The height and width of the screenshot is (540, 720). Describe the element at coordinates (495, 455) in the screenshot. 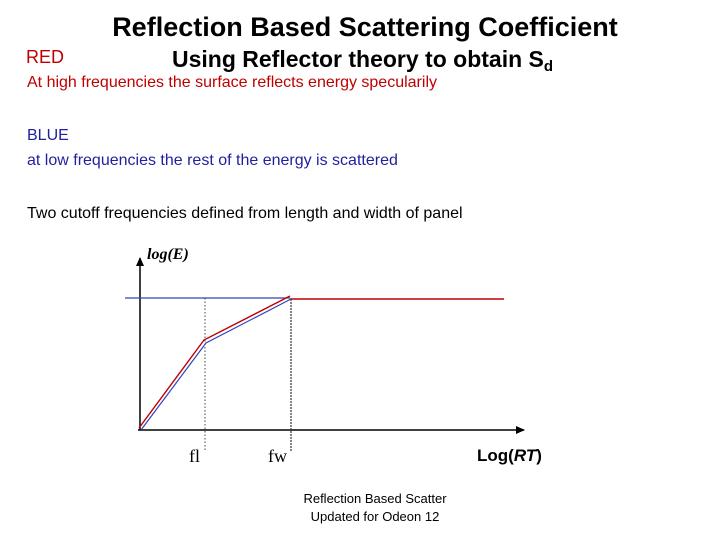

I see `x-axis-label-prefix: Log(` at that location.